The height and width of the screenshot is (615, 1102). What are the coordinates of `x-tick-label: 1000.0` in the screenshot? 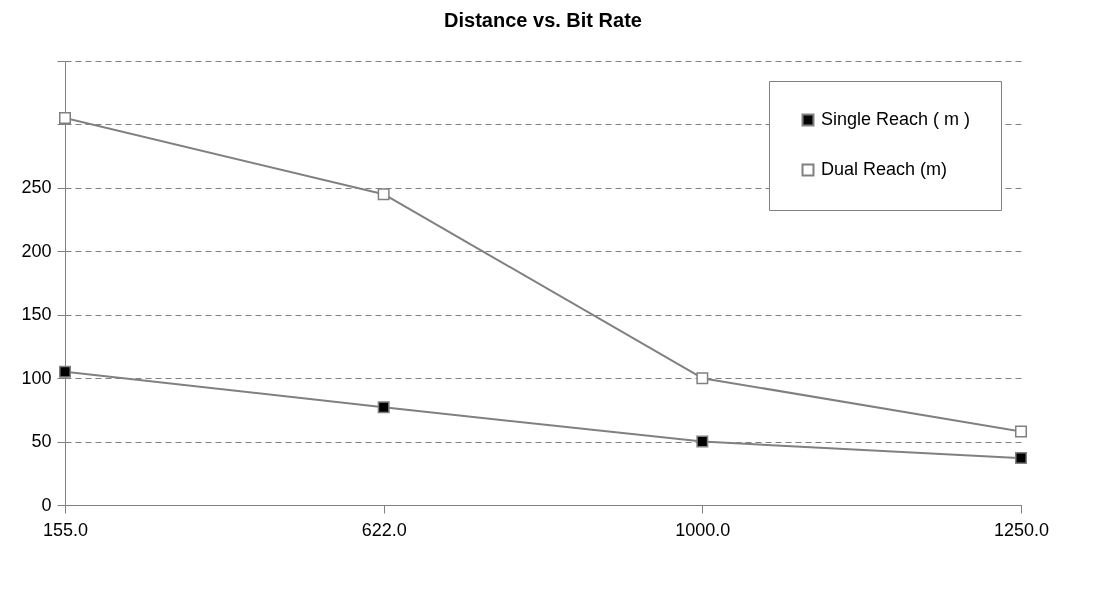 It's located at (703, 529).